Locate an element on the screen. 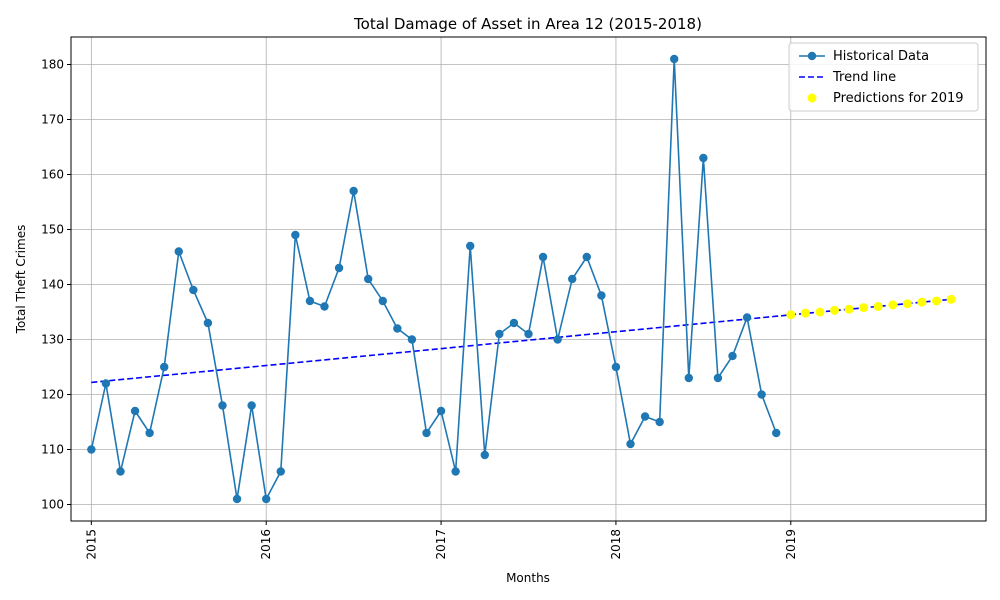 The height and width of the screenshot is (600, 1000). legend-label: Predictions for 2019 is located at coordinates (898, 98).